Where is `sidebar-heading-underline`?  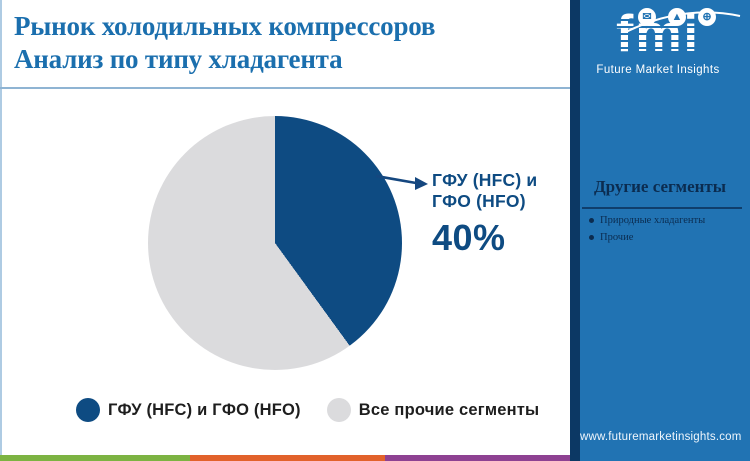 sidebar-heading-underline is located at coordinates (662, 208).